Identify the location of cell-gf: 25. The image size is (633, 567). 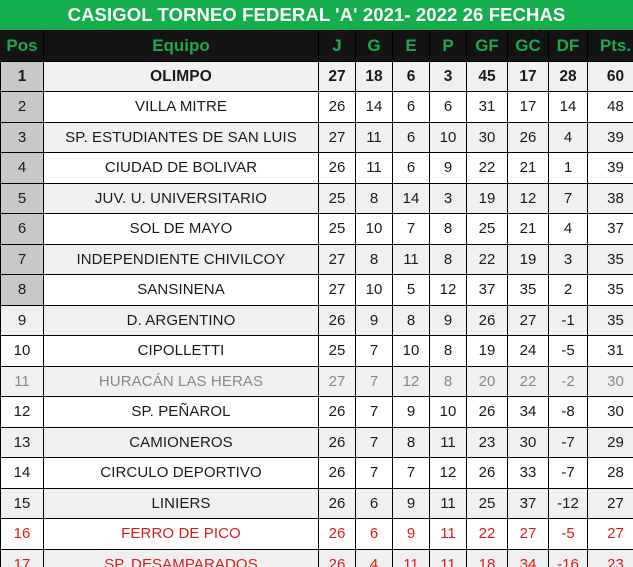
(487, 503).